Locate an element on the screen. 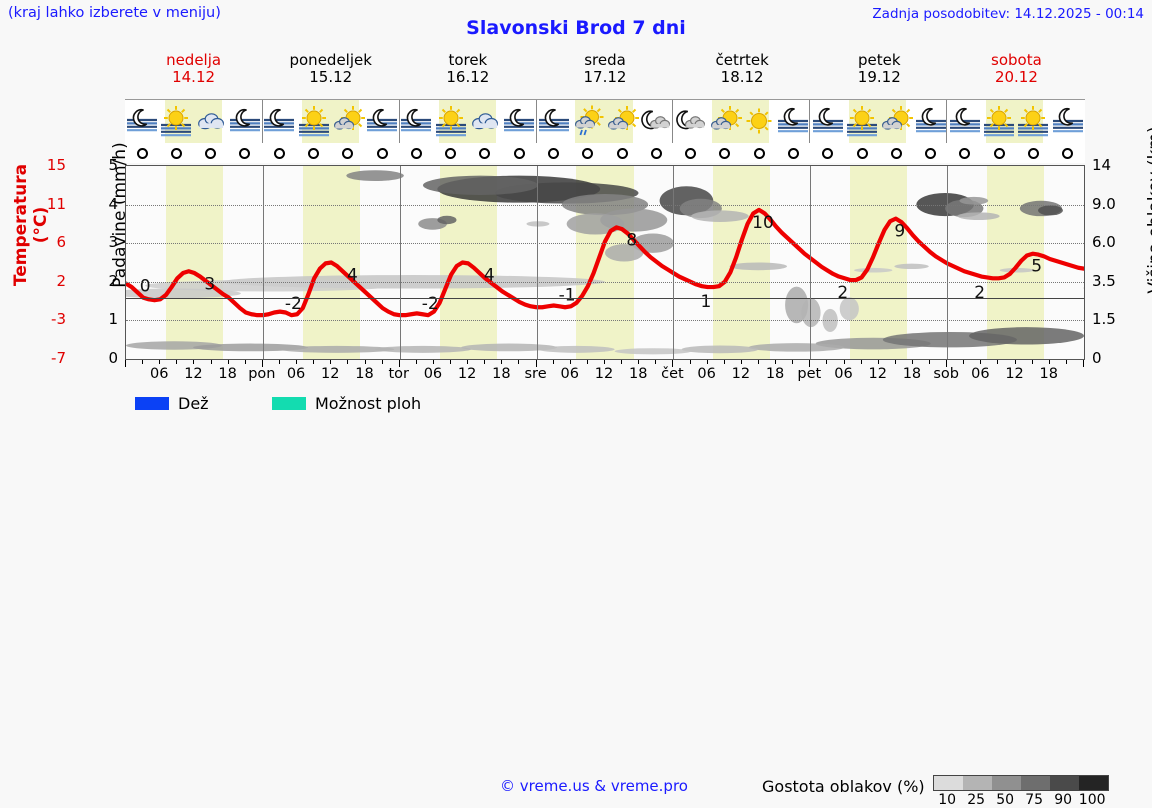 Image resolution: width=1152 pixels, height=808 pixels. day-header-4: četrtek 18.12 is located at coordinates (742, 72).